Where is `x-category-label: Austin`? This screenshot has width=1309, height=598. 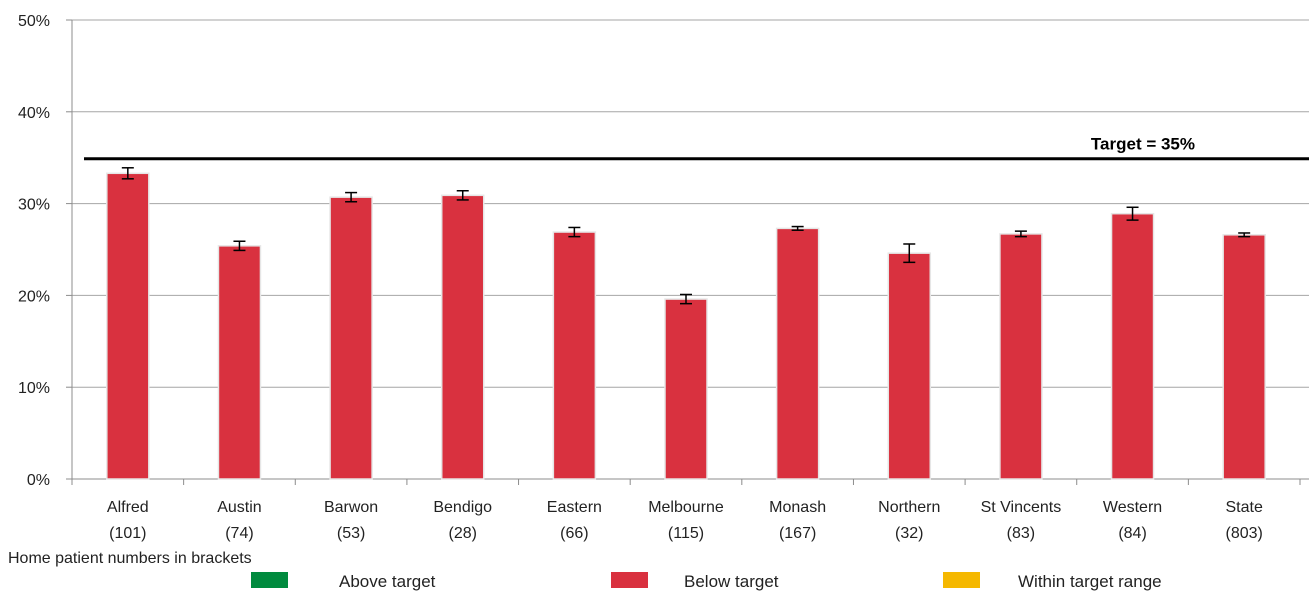
x-category-label: Austin is located at coordinates (239, 507).